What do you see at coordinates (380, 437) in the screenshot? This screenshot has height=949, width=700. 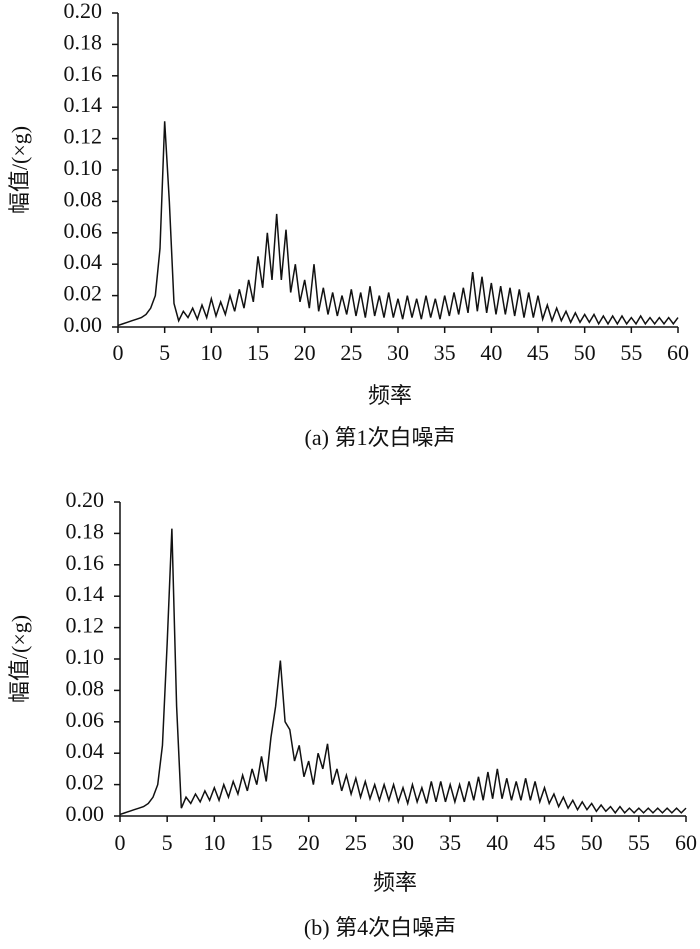 I see `caption: (a) 第1次白噪声` at bounding box center [380, 437].